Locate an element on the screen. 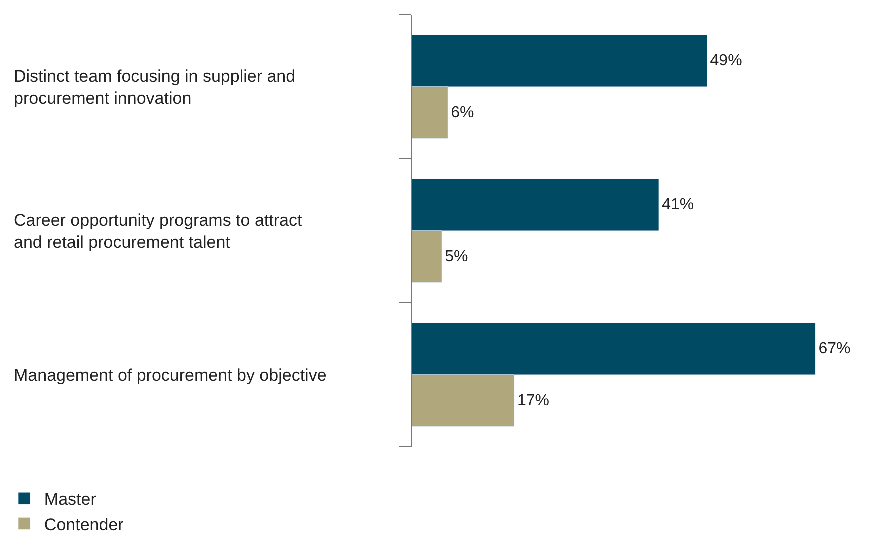 This screenshot has height=542, width=887. data-label: 49% is located at coordinates (726, 61).